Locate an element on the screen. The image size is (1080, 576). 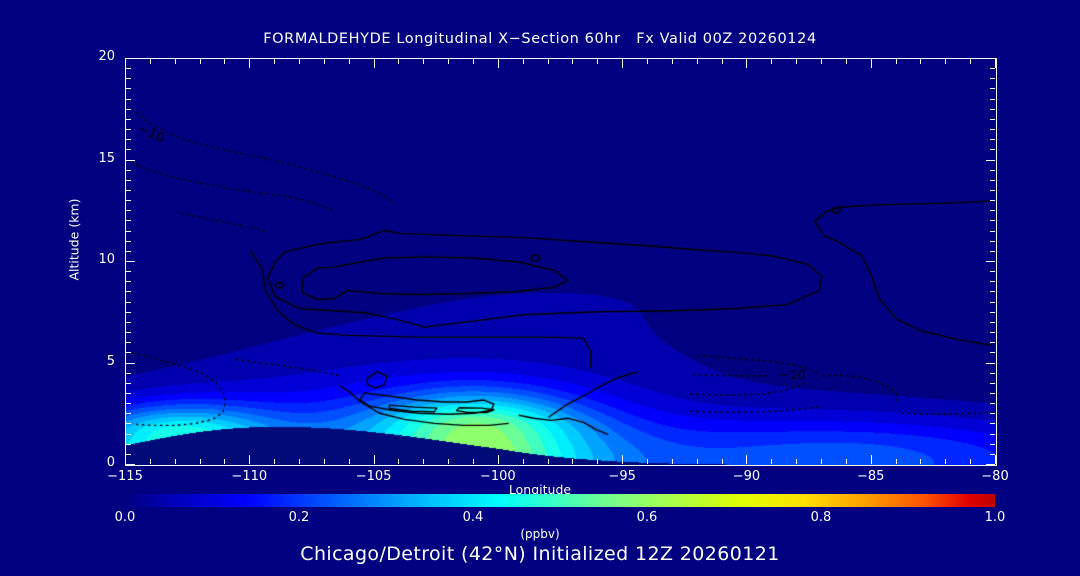
colorbar-tick-label: 1.0 is located at coordinates (995, 517).